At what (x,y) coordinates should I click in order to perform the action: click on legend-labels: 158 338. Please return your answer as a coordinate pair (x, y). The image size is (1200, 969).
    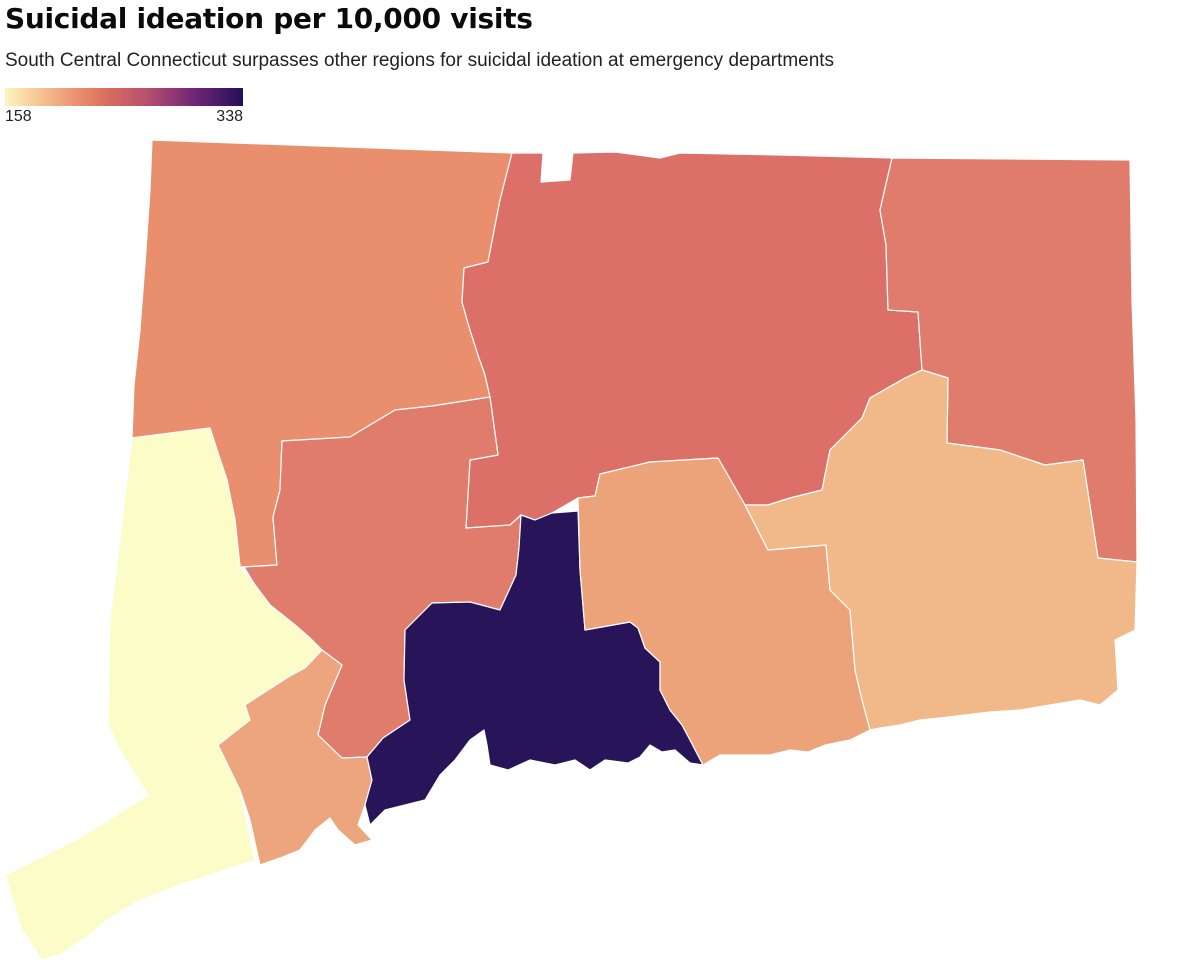
    Looking at the image, I should click on (124, 116).